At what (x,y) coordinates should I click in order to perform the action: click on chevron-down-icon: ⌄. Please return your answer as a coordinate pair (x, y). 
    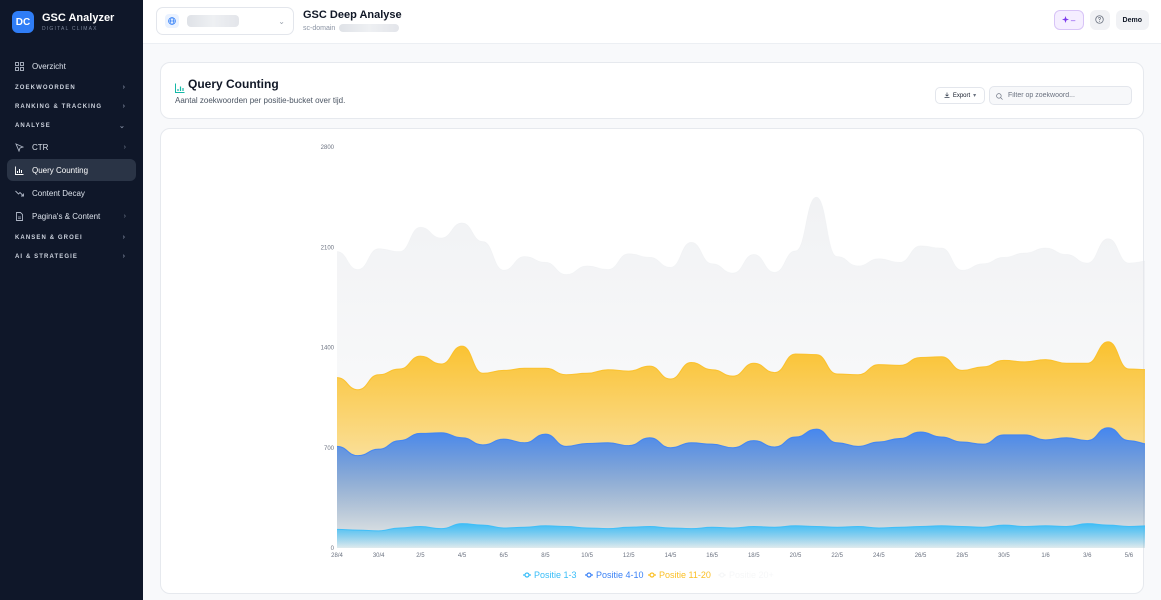
    Looking at the image, I should click on (122, 126).